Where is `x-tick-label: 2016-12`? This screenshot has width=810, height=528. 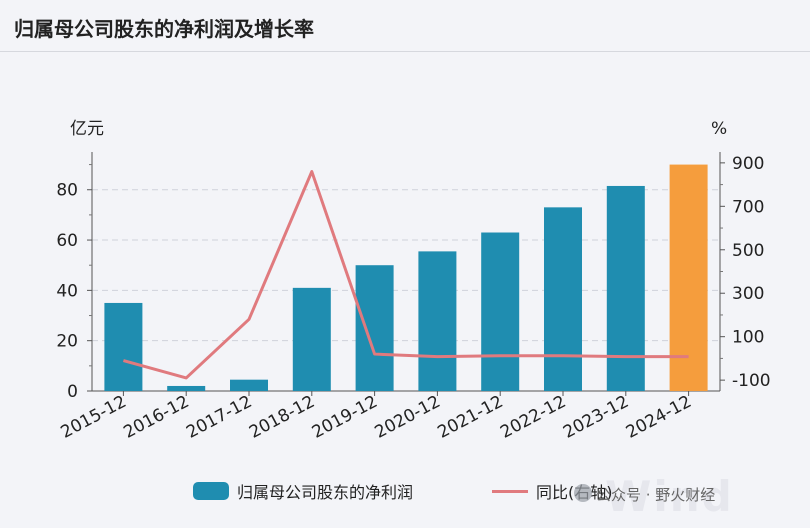
x-tick-label: 2016-12 is located at coordinates (156, 417).